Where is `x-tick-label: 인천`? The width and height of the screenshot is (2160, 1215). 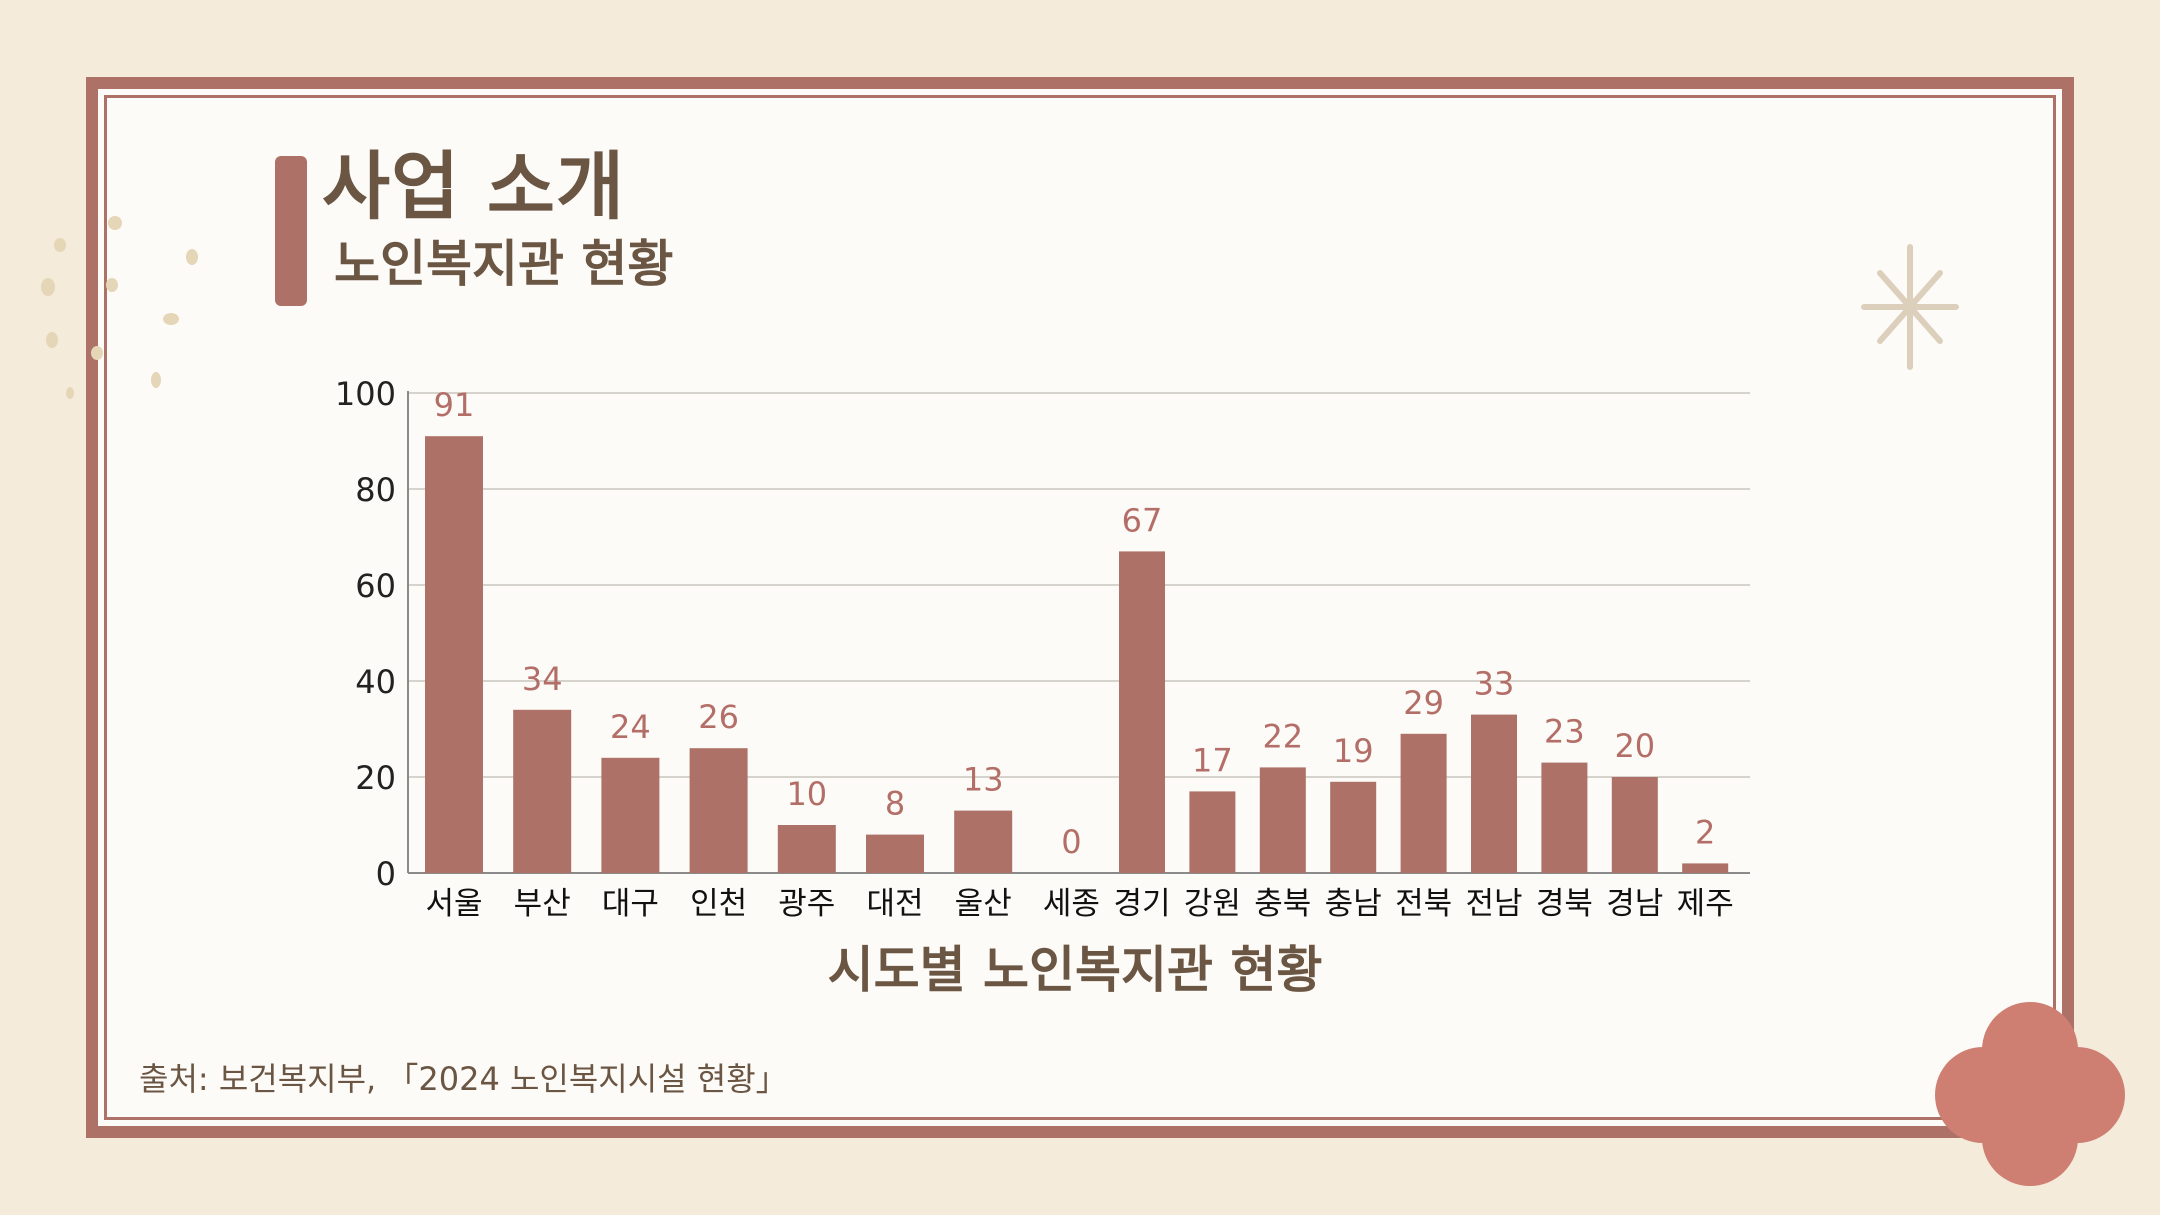 x-tick-label: 인천 is located at coordinates (718, 904).